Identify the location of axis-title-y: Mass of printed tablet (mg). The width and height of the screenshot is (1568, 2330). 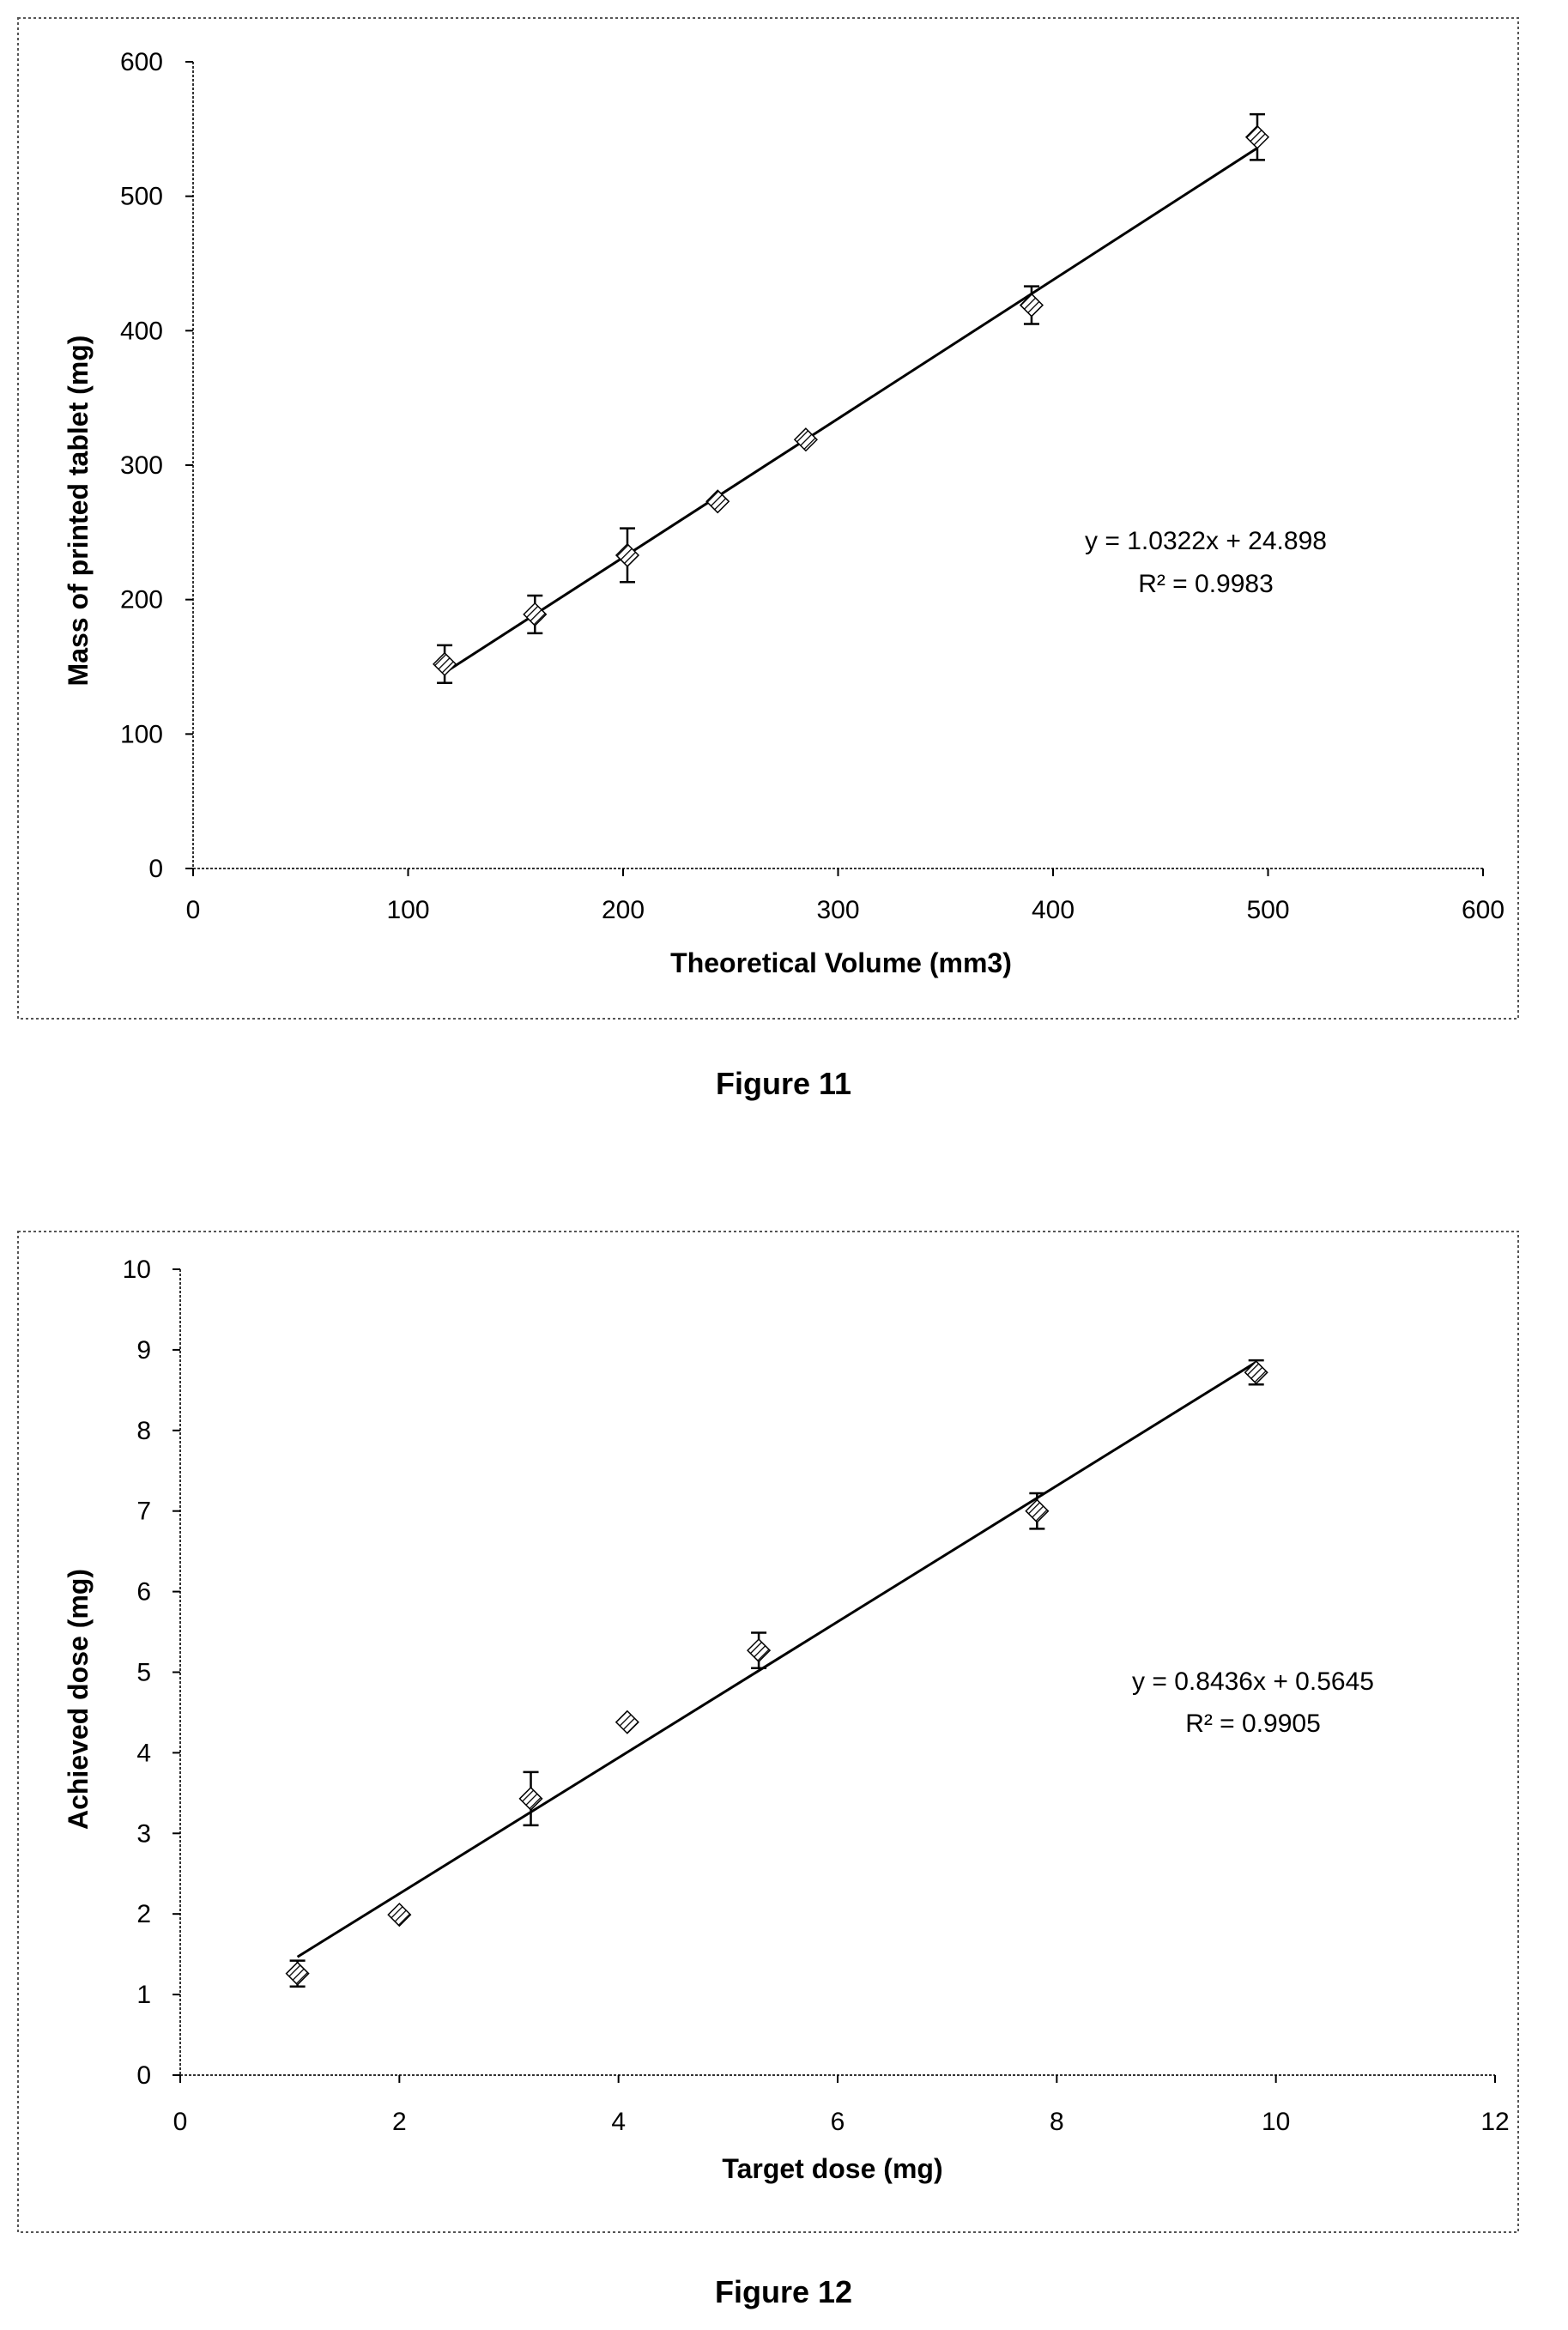
(78, 511).